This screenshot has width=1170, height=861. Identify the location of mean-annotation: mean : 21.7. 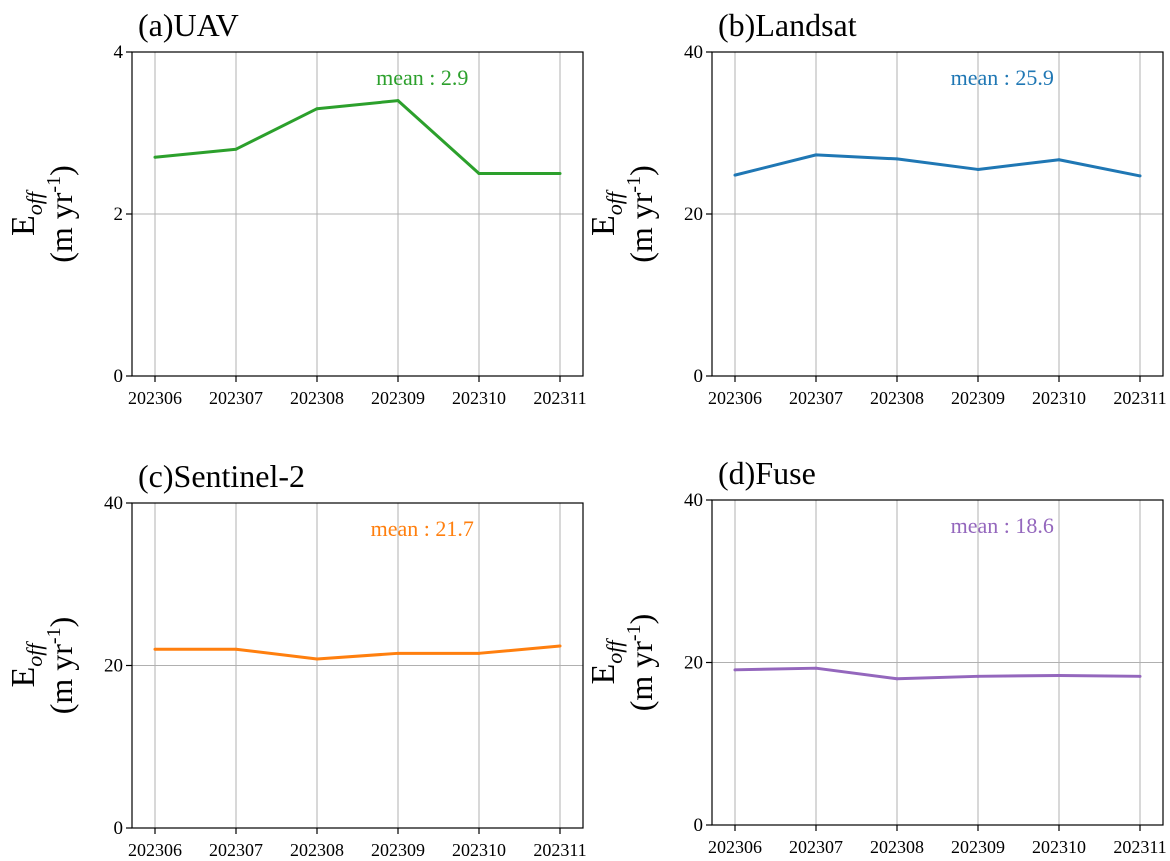
(422, 528).